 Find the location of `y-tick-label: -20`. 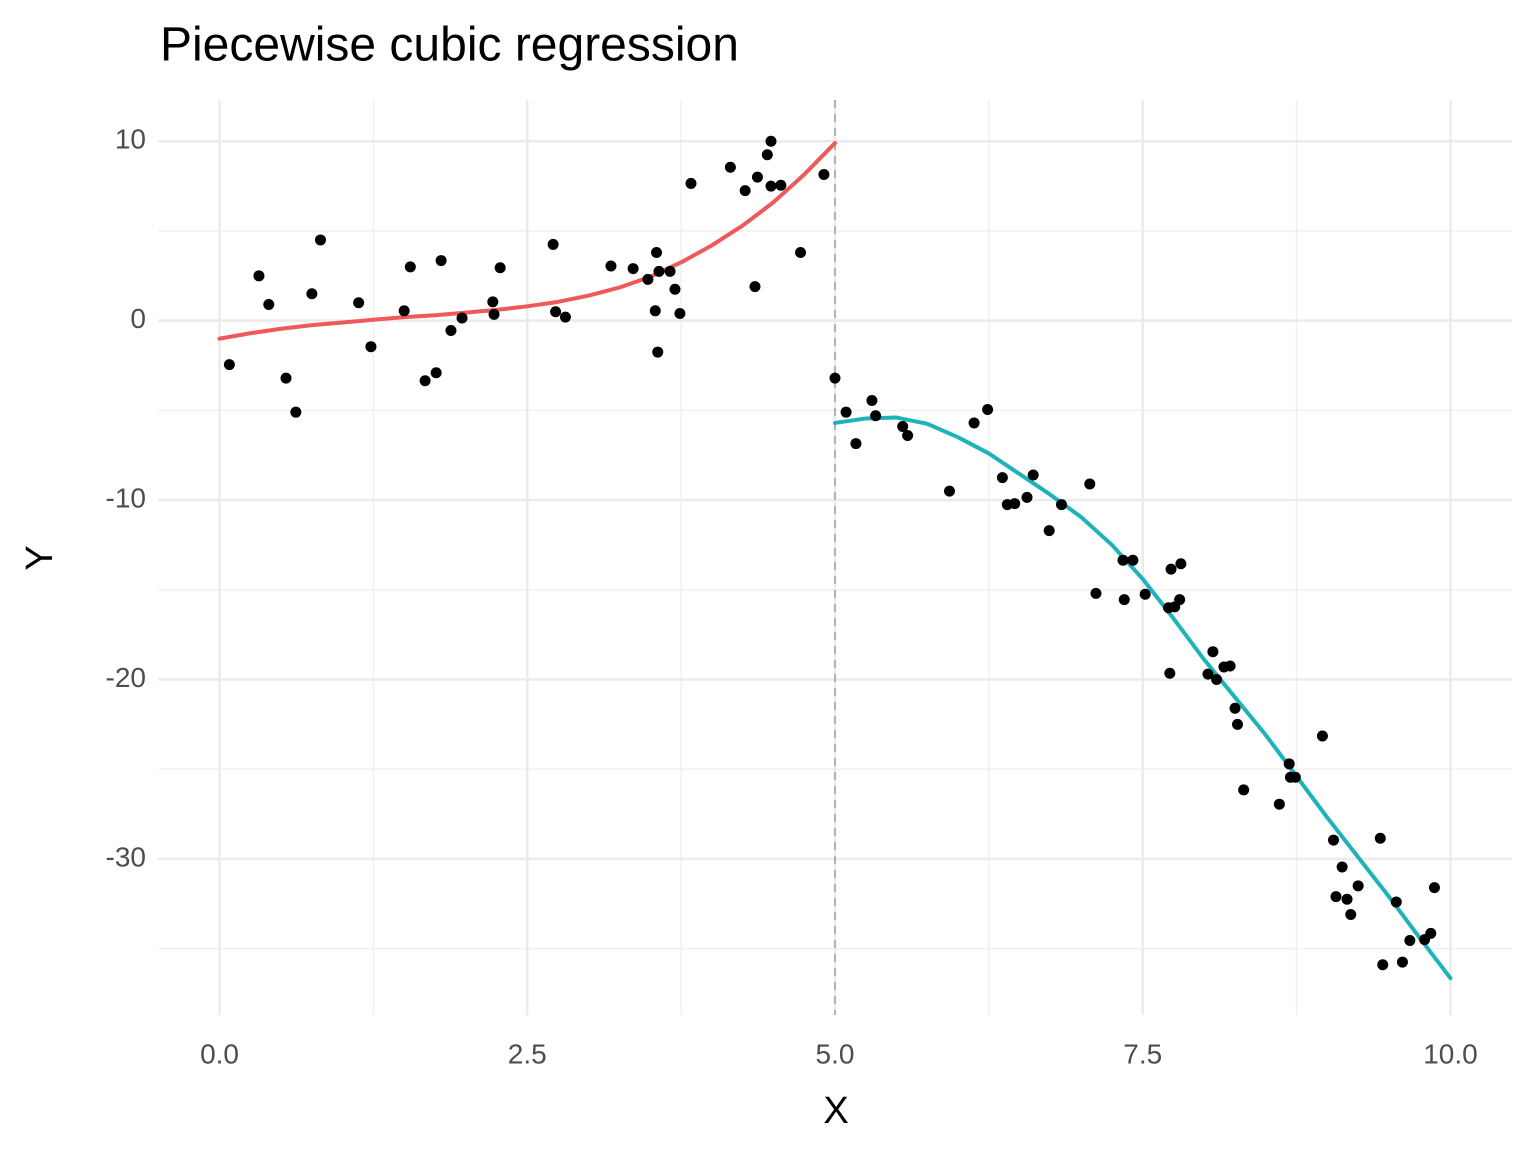

y-tick-label: -20 is located at coordinates (126, 677).